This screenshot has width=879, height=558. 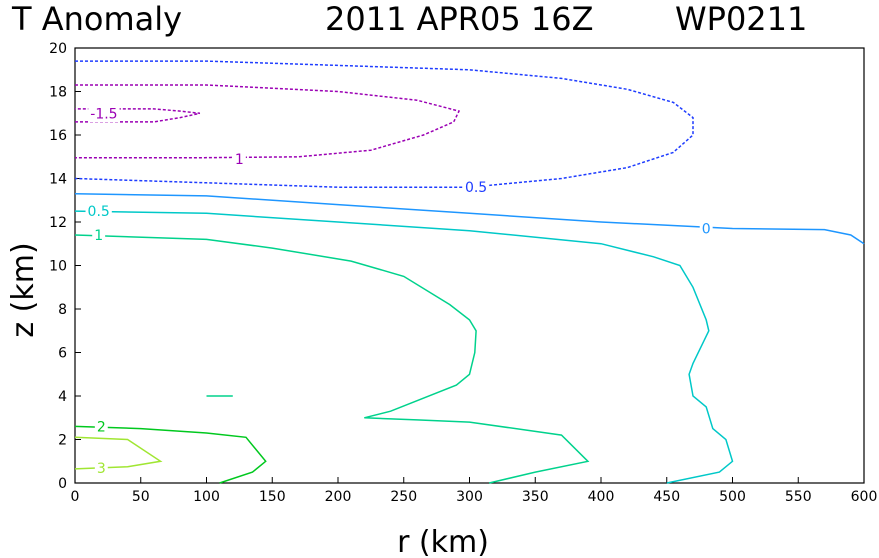 I want to click on x-tick-label: 500, so click(x=732, y=497).